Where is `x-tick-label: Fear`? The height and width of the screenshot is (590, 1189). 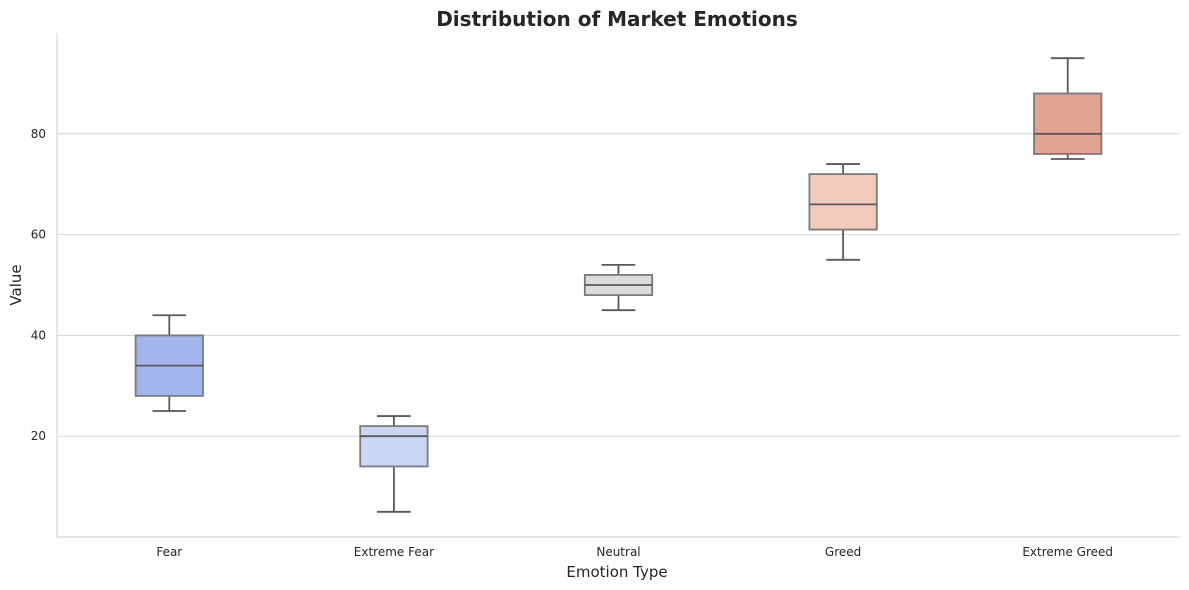 x-tick-label: Fear is located at coordinates (169, 552).